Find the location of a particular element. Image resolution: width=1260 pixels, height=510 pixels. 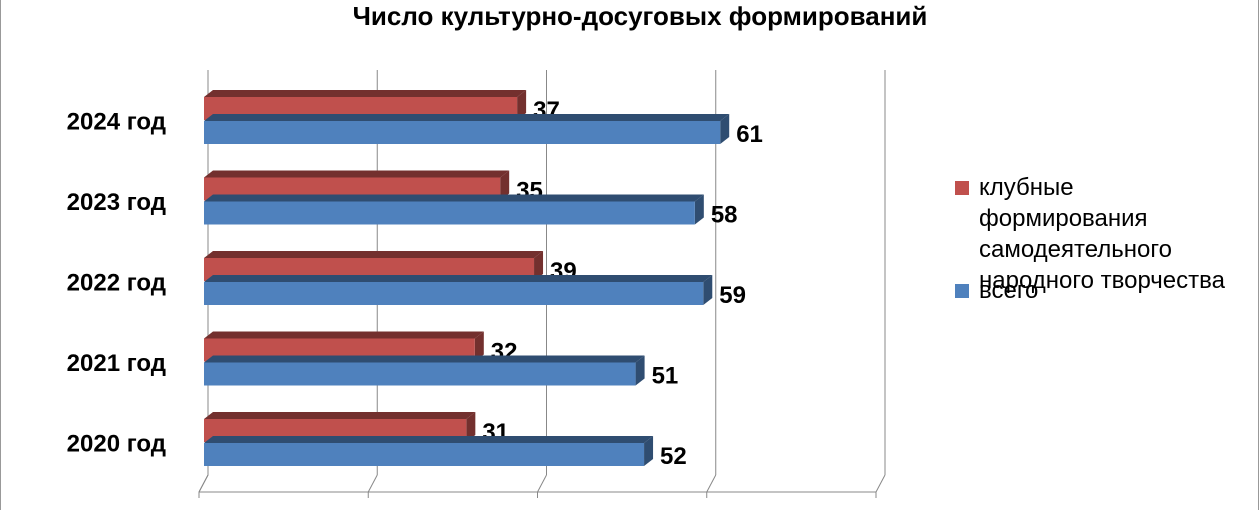

value-label: 59 is located at coordinates (732, 295).